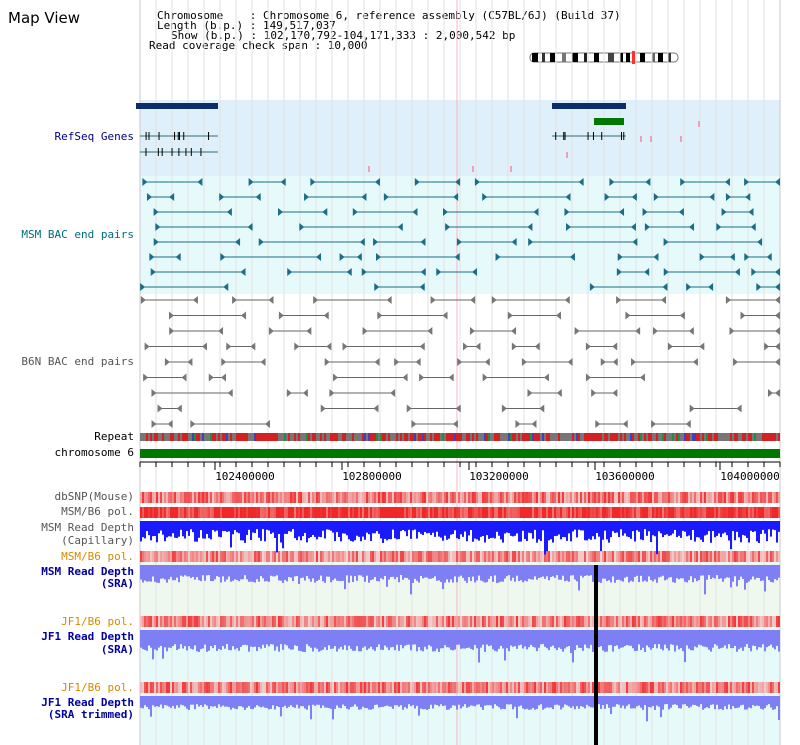 This screenshot has height=745, width=800. Describe the element at coordinates (97, 511) in the screenshot. I see `track-label-msm-b6-pol: MSM/B6 pol.` at that location.